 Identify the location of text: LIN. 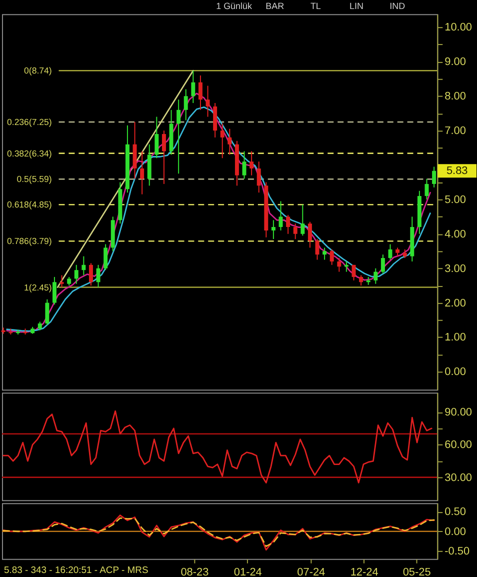
(357, 6).